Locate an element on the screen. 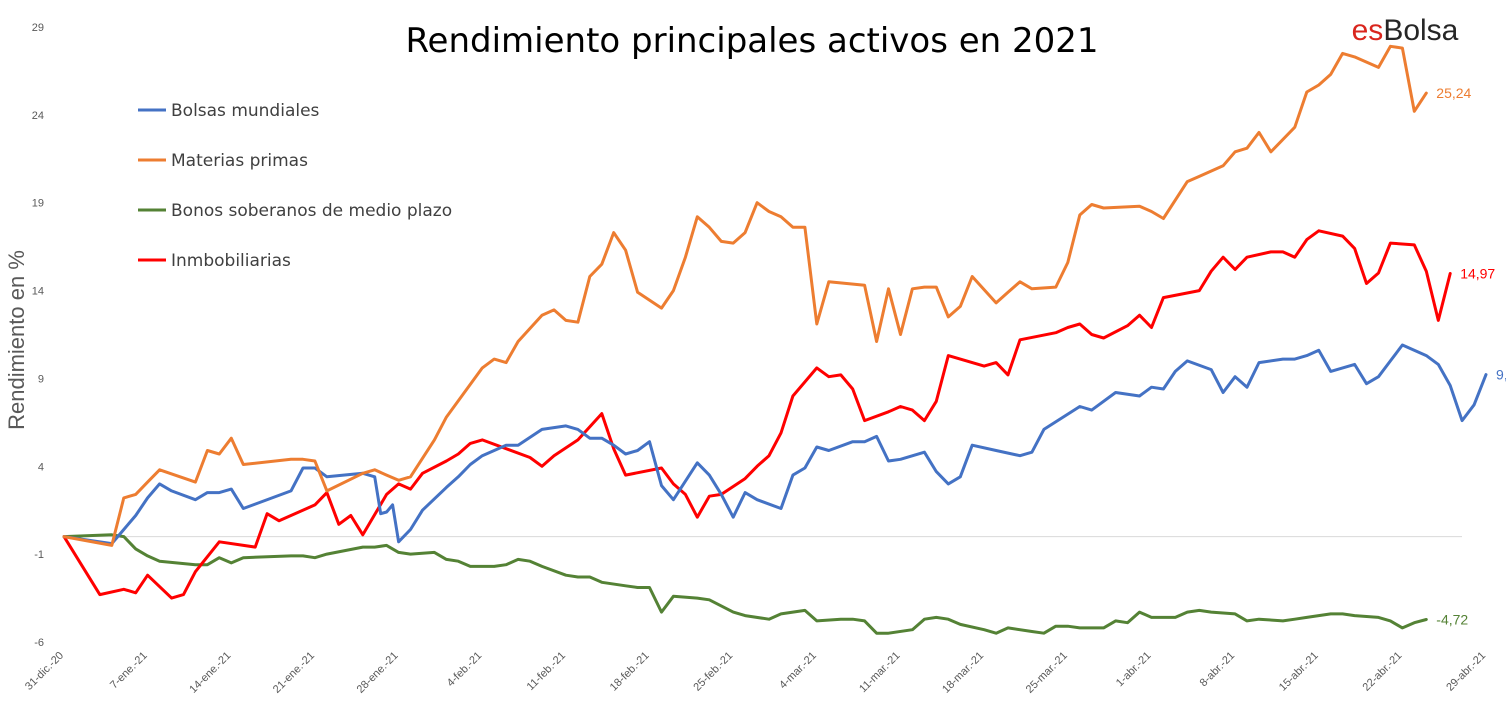  y-tick-label: -6 is located at coordinates (39, 643).